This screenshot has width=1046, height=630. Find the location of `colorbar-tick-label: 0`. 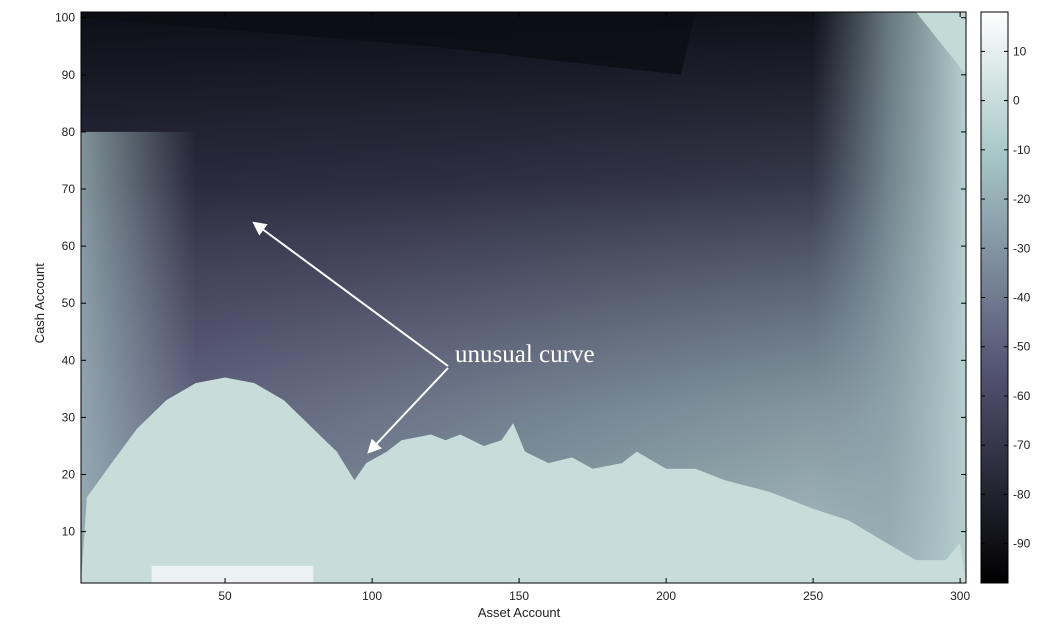

colorbar-tick-label: 0 is located at coordinates (1016, 101).